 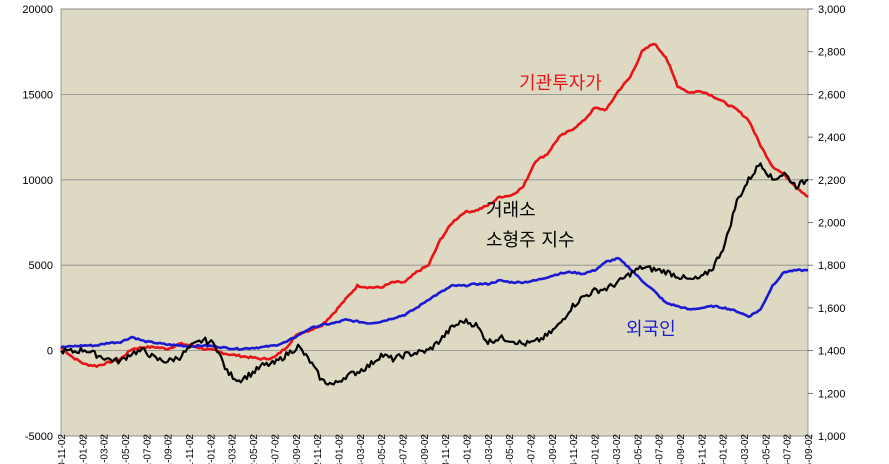 I want to click on y-right-tick-label: 2,400, so click(x=832, y=138).